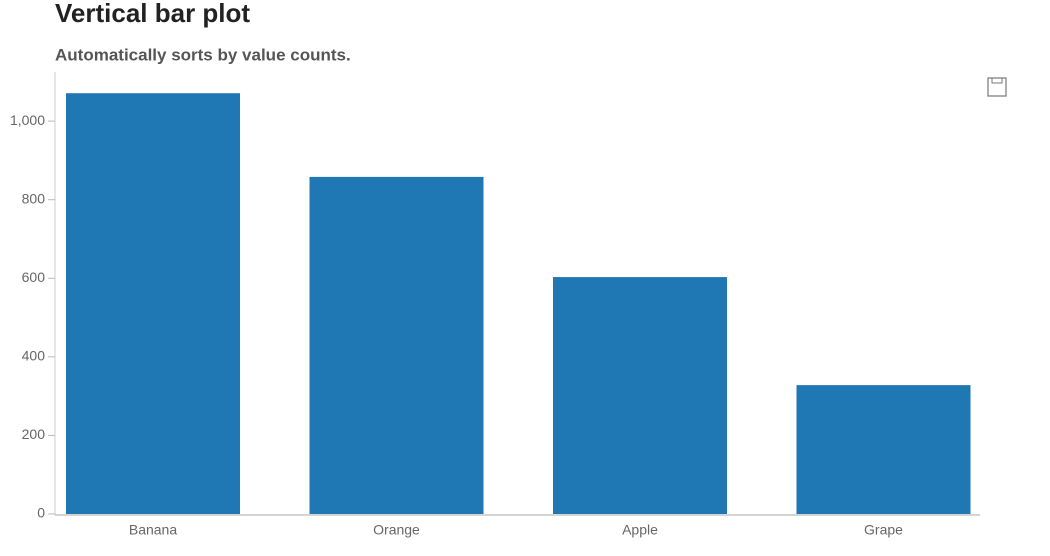 Image resolution: width=1050 pixels, height=556 pixels. I want to click on x-tick-label: Grape, so click(883, 530).